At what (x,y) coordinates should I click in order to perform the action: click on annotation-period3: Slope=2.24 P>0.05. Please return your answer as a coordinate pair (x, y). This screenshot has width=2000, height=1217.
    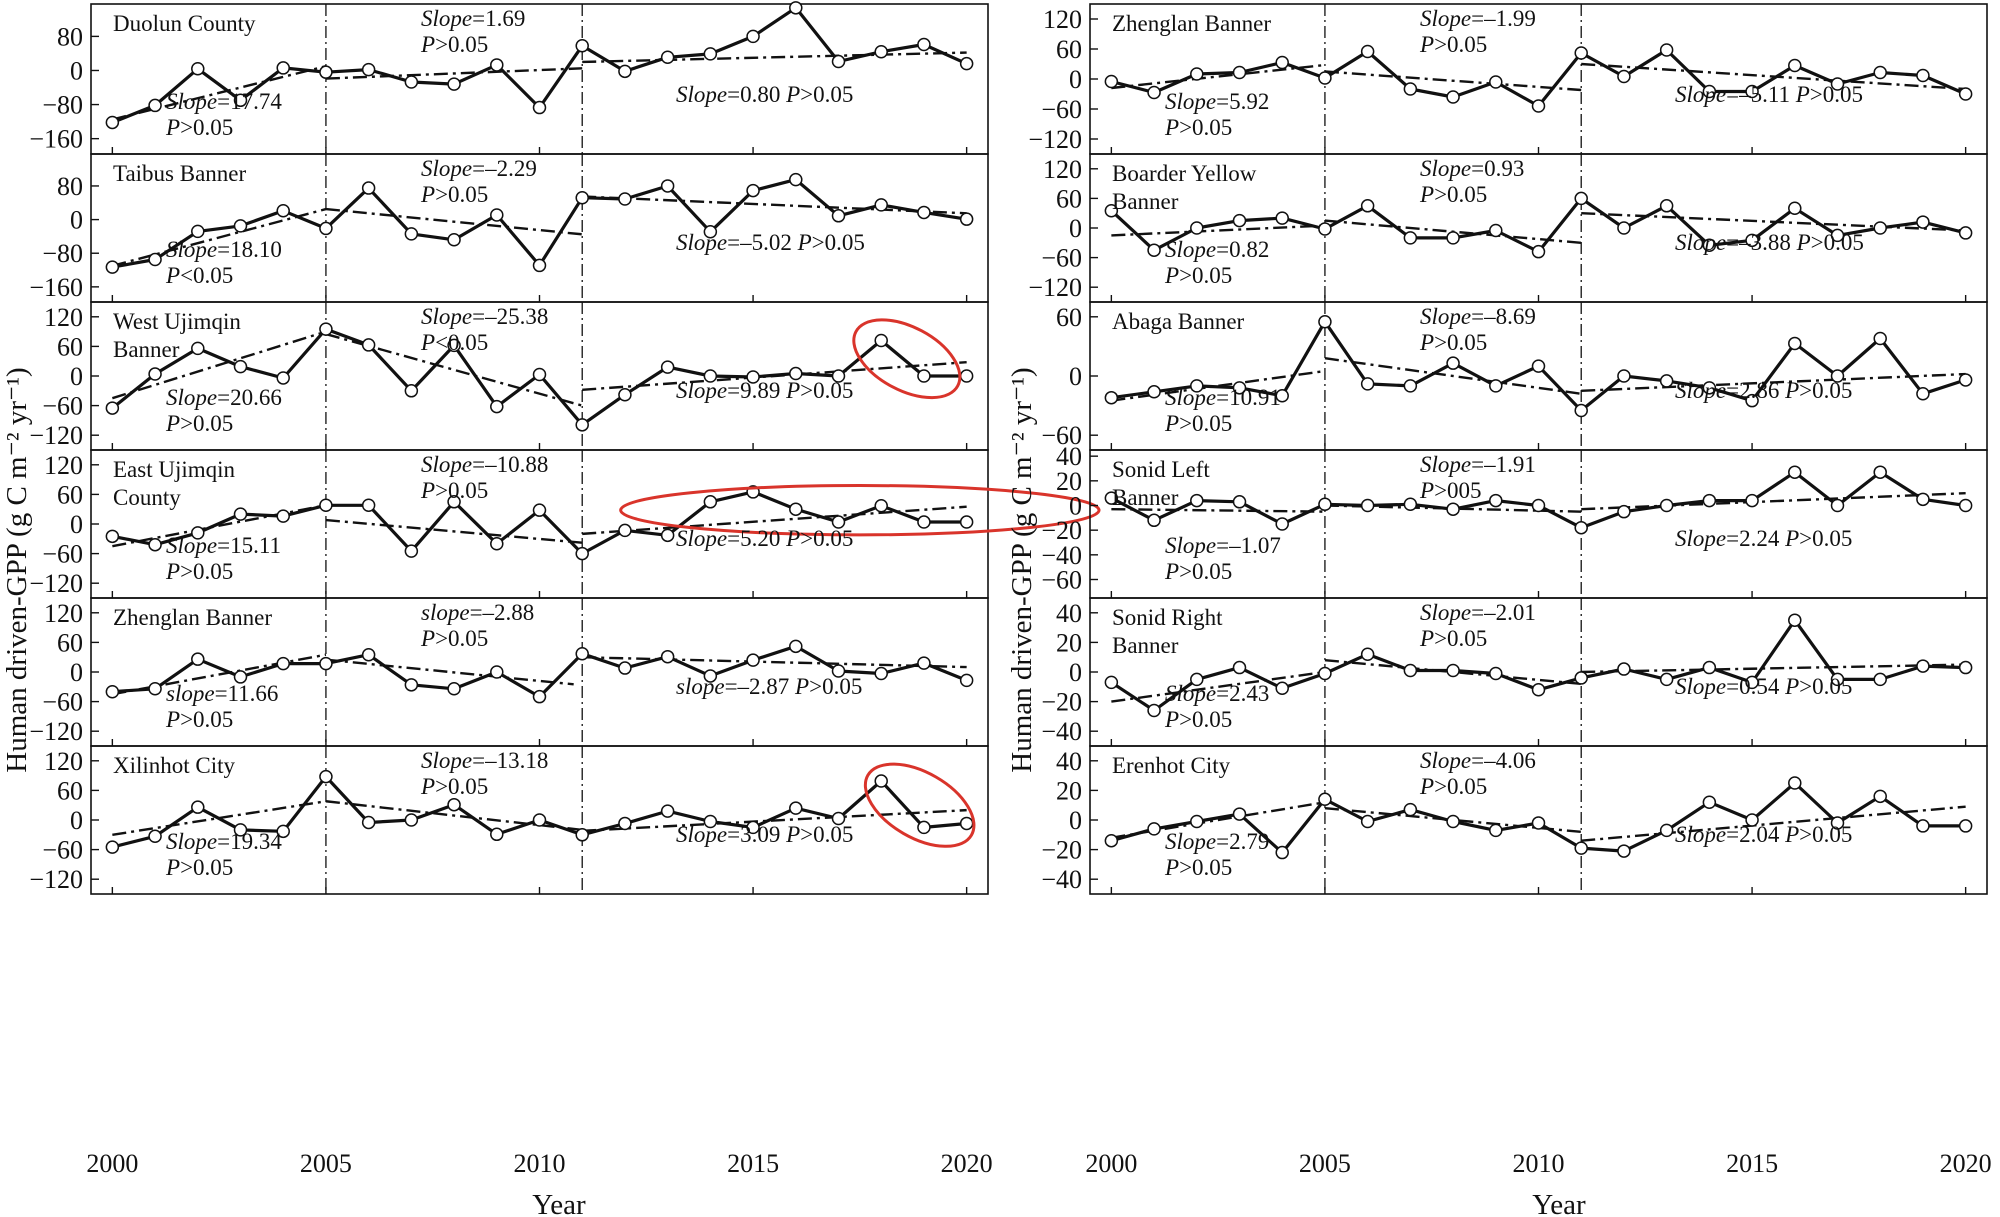
    Looking at the image, I should click on (1763, 538).